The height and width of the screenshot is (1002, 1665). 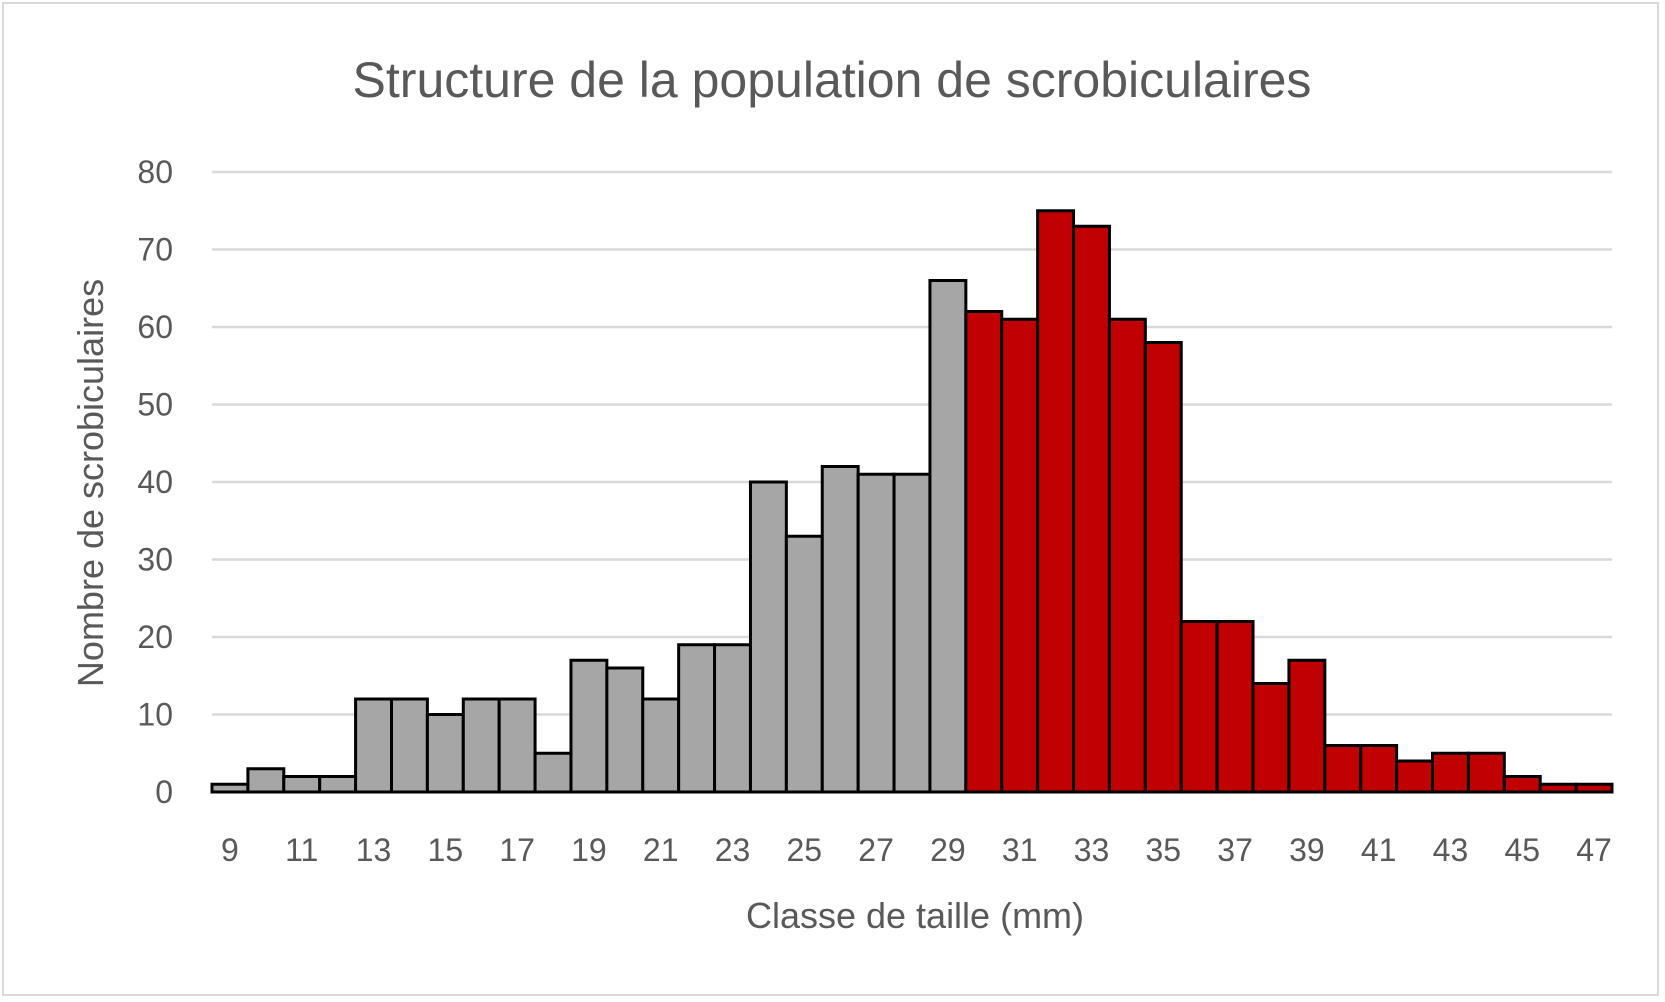 What do you see at coordinates (155, 715) in the screenshot?
I see `y-tick-label: 10` at bounding box center [155, 715].